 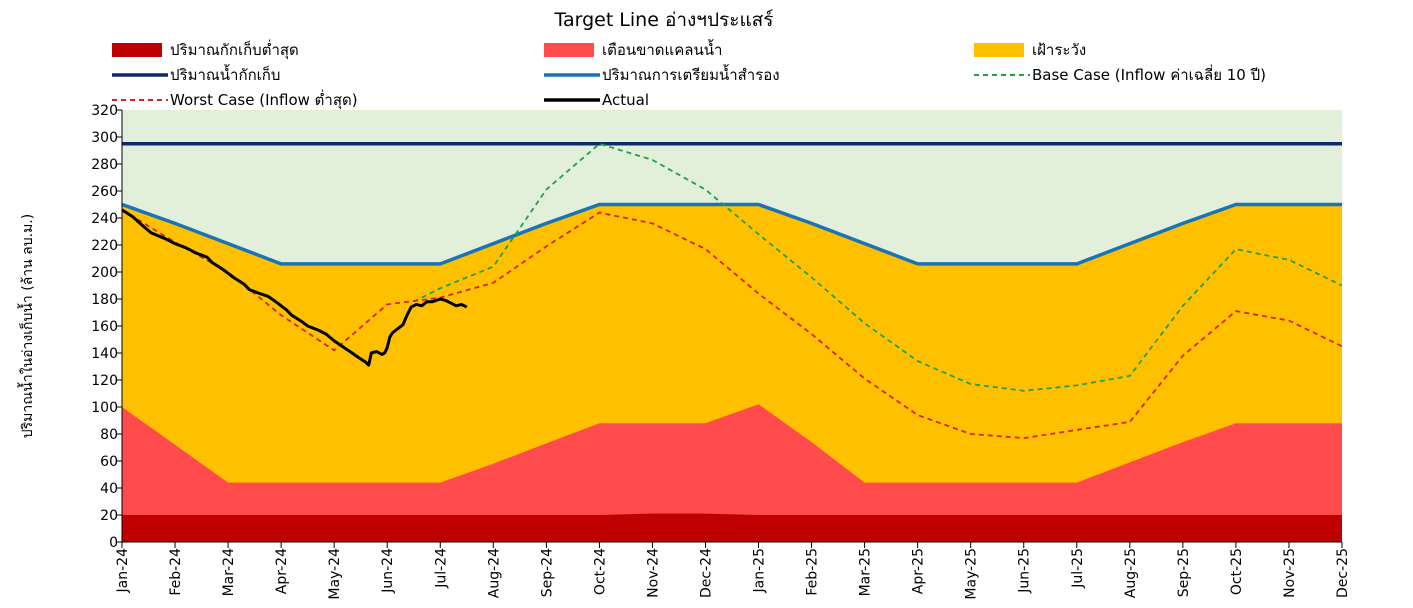 What do you see at coordinates (972, 574) in the screenshot?
I see `x-tick-label: May-25` at bounding box center [972, 574].